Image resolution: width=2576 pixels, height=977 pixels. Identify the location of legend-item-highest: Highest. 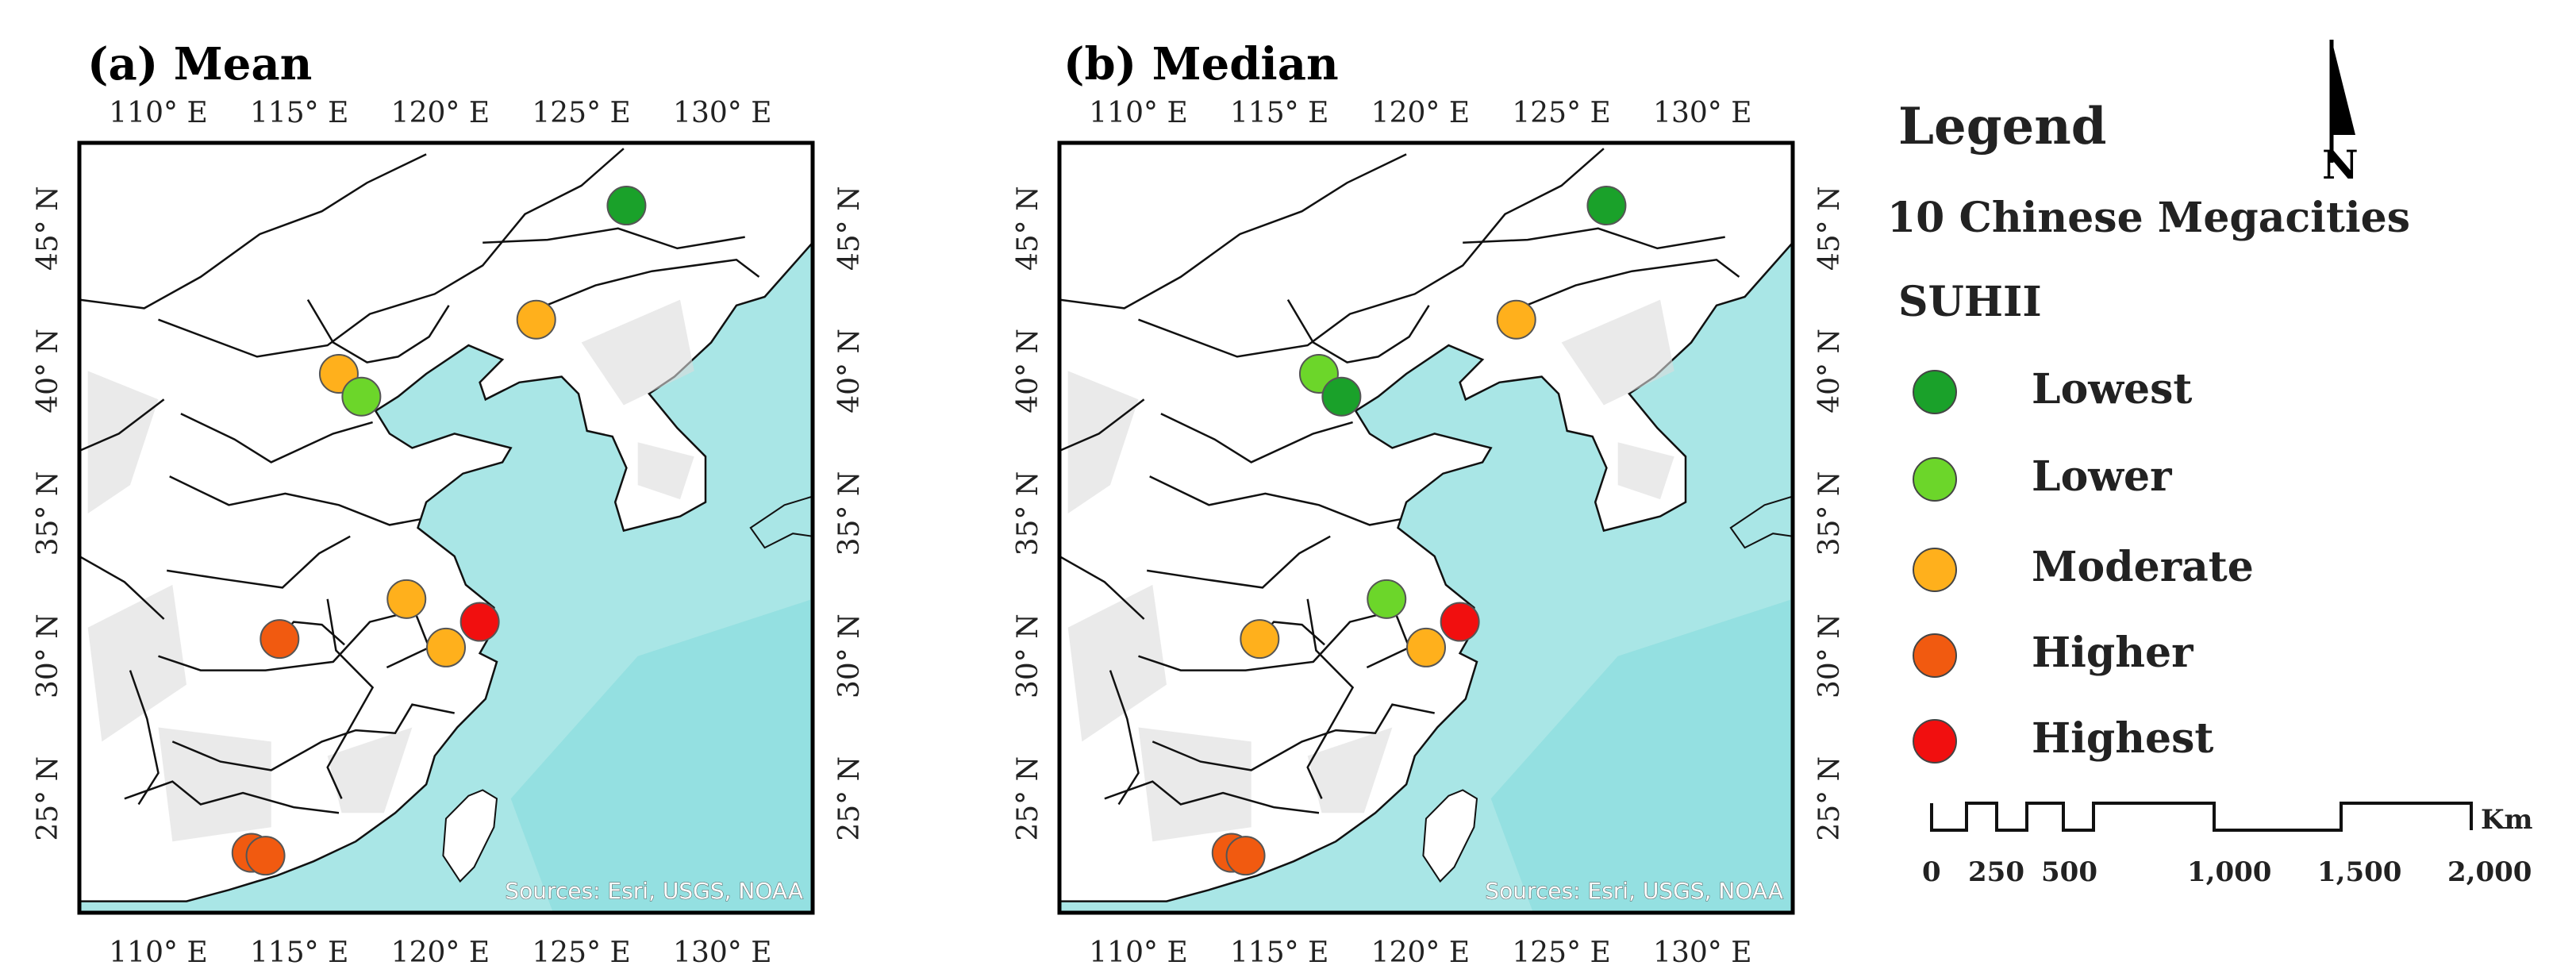
(2119, 744).